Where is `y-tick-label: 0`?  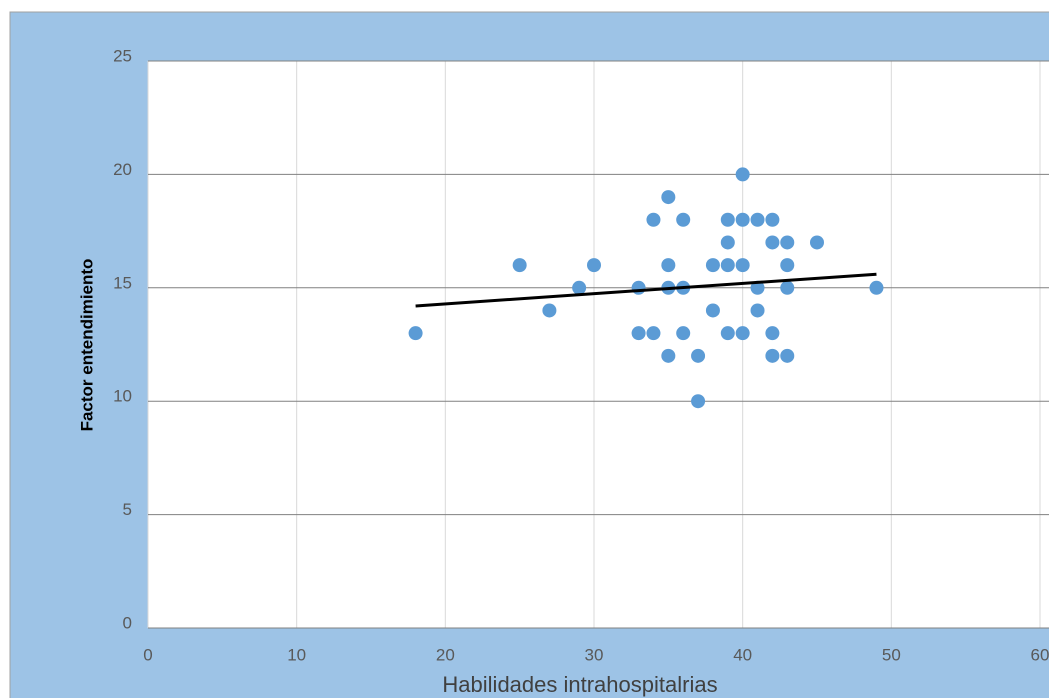
y-tick-label: 0 is located at coordinates (127, 622).